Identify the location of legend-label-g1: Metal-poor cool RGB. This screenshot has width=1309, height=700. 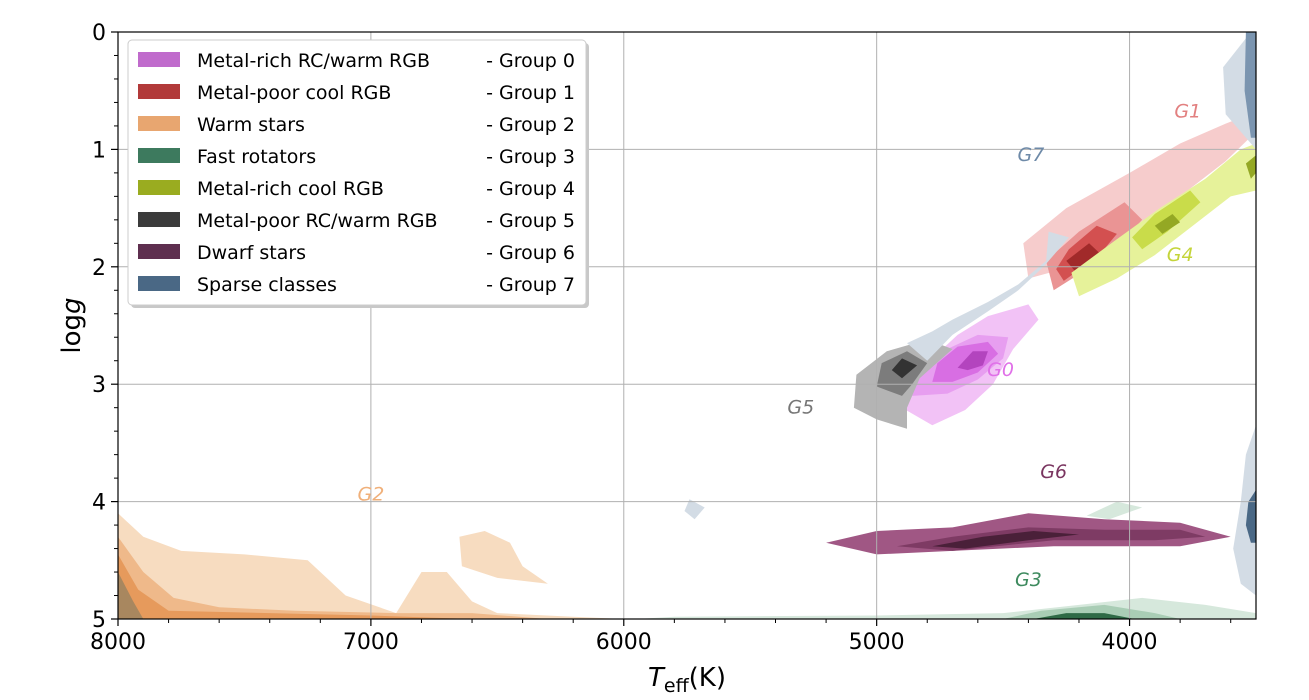
(294, 93).